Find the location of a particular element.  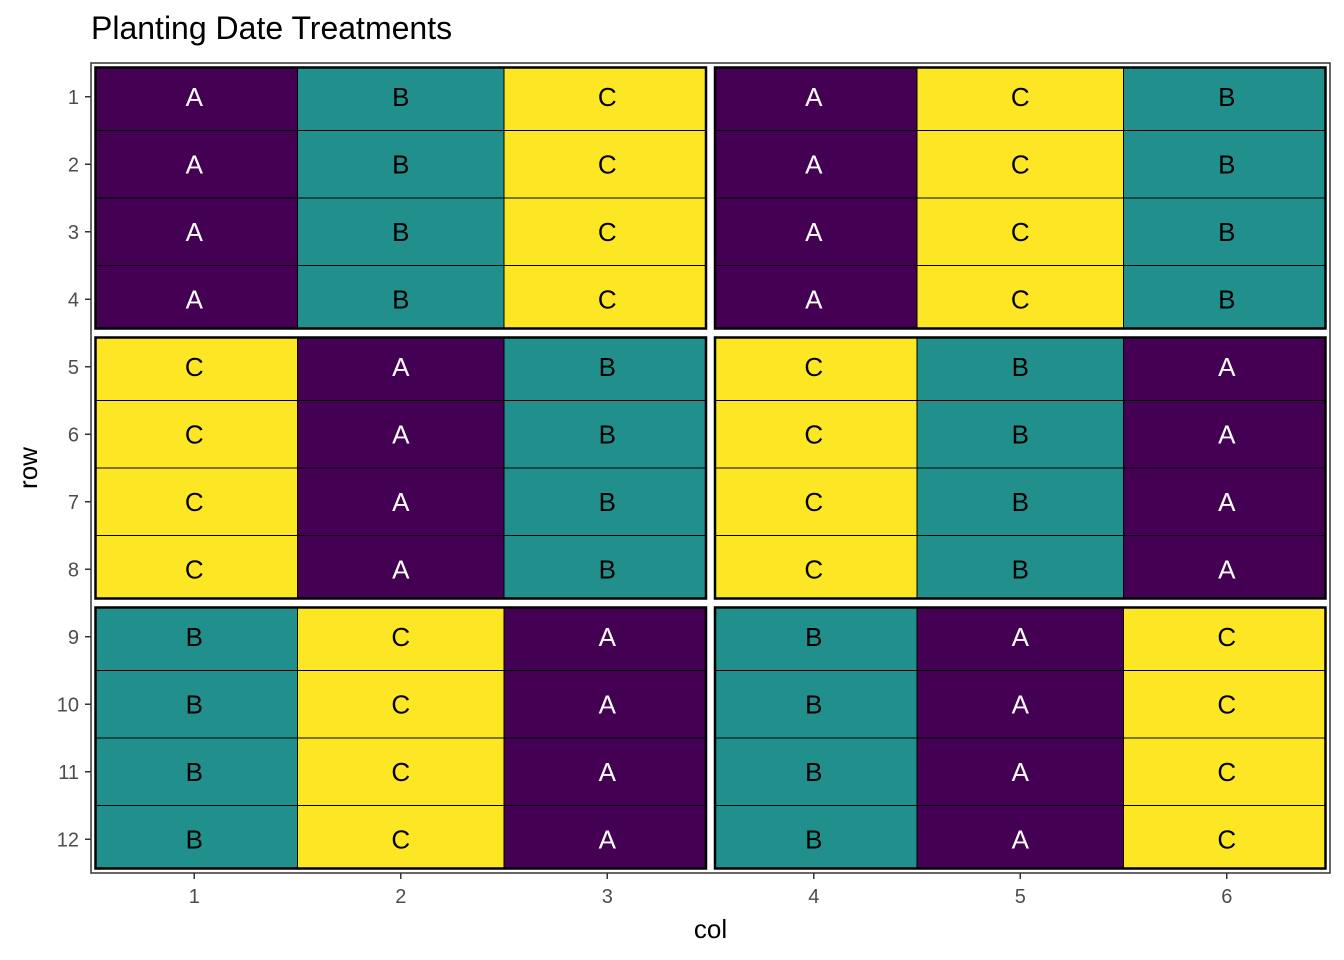

cell-r3-c1 is located at coordinates (194, 231).